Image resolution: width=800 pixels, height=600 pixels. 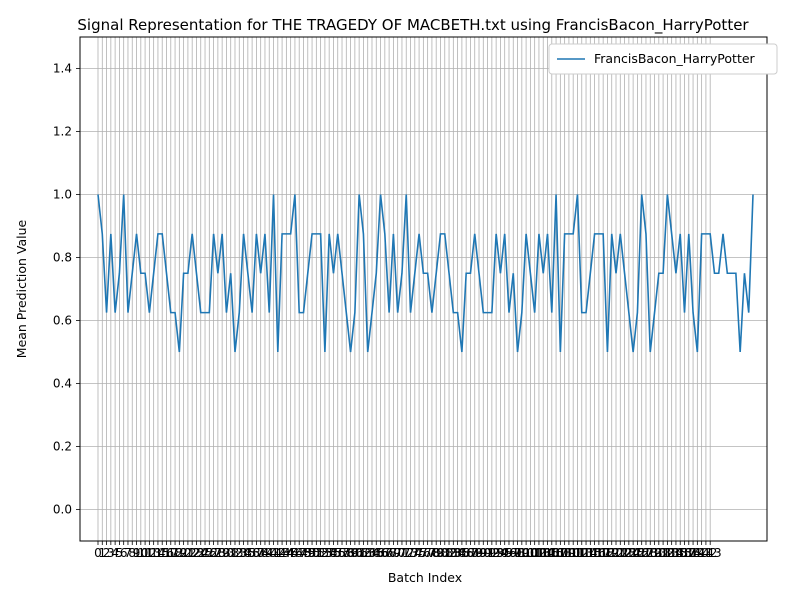 What do you see at coordinates (474, 553) in the screenshot?
I see `x-tick-label: 88` at bounding box center [474, 553].